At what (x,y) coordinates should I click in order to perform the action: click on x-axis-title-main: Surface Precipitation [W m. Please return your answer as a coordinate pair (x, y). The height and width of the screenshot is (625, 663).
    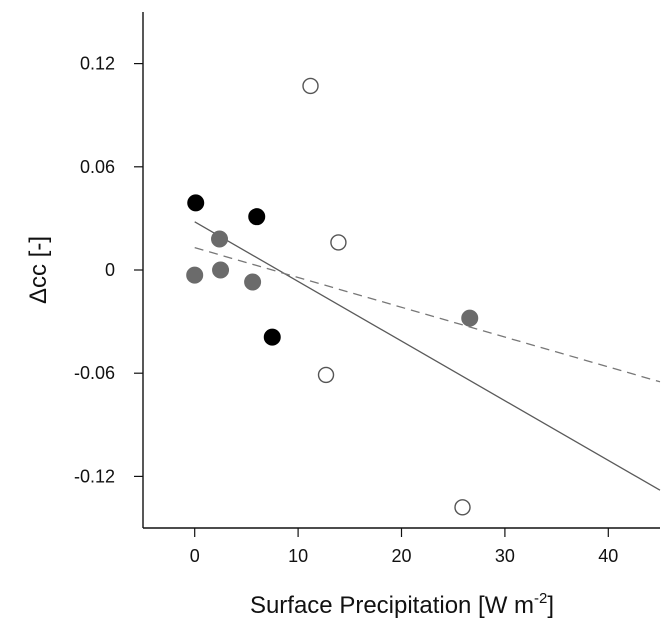
    Looking at the image, I should click on (392, 605).